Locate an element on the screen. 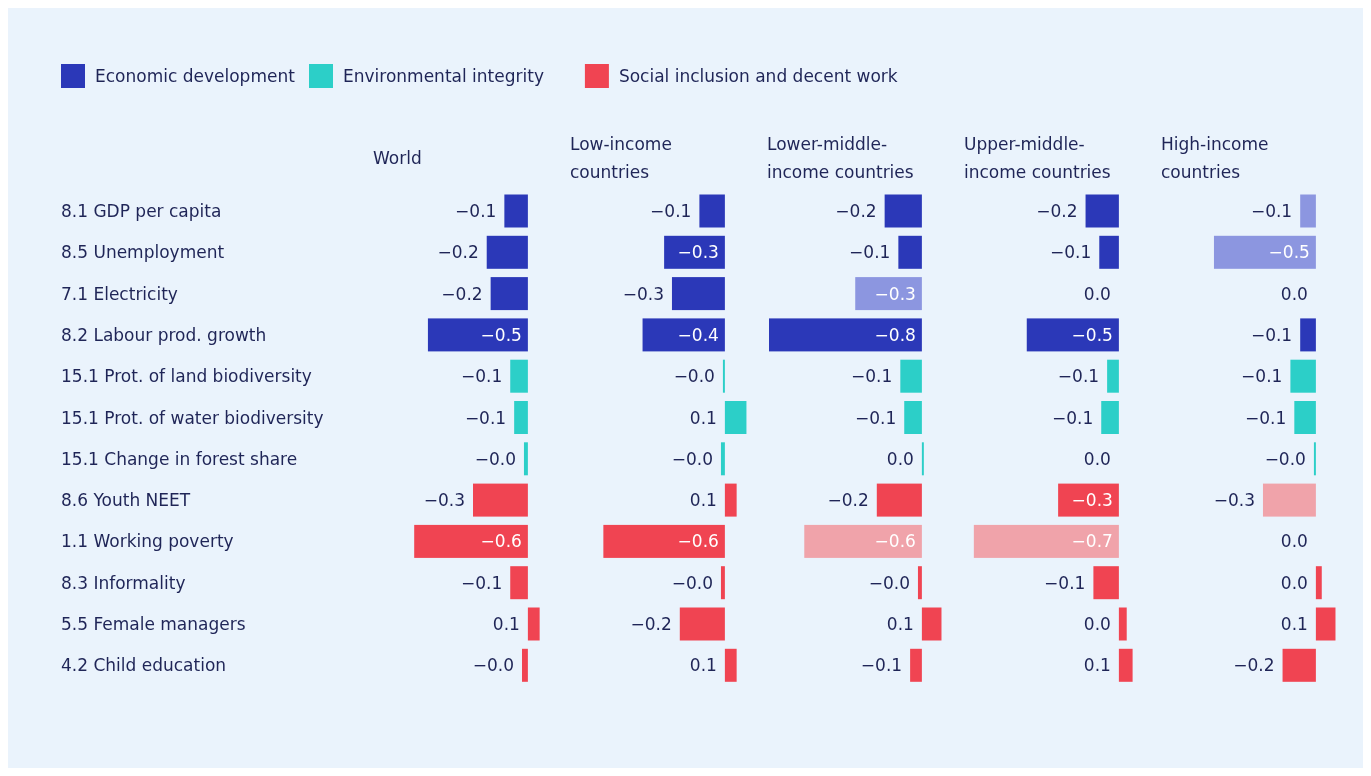 The width and height of the screenshot is (1371, 776). data-label: −0.4 is located at coordinates (698, 334).